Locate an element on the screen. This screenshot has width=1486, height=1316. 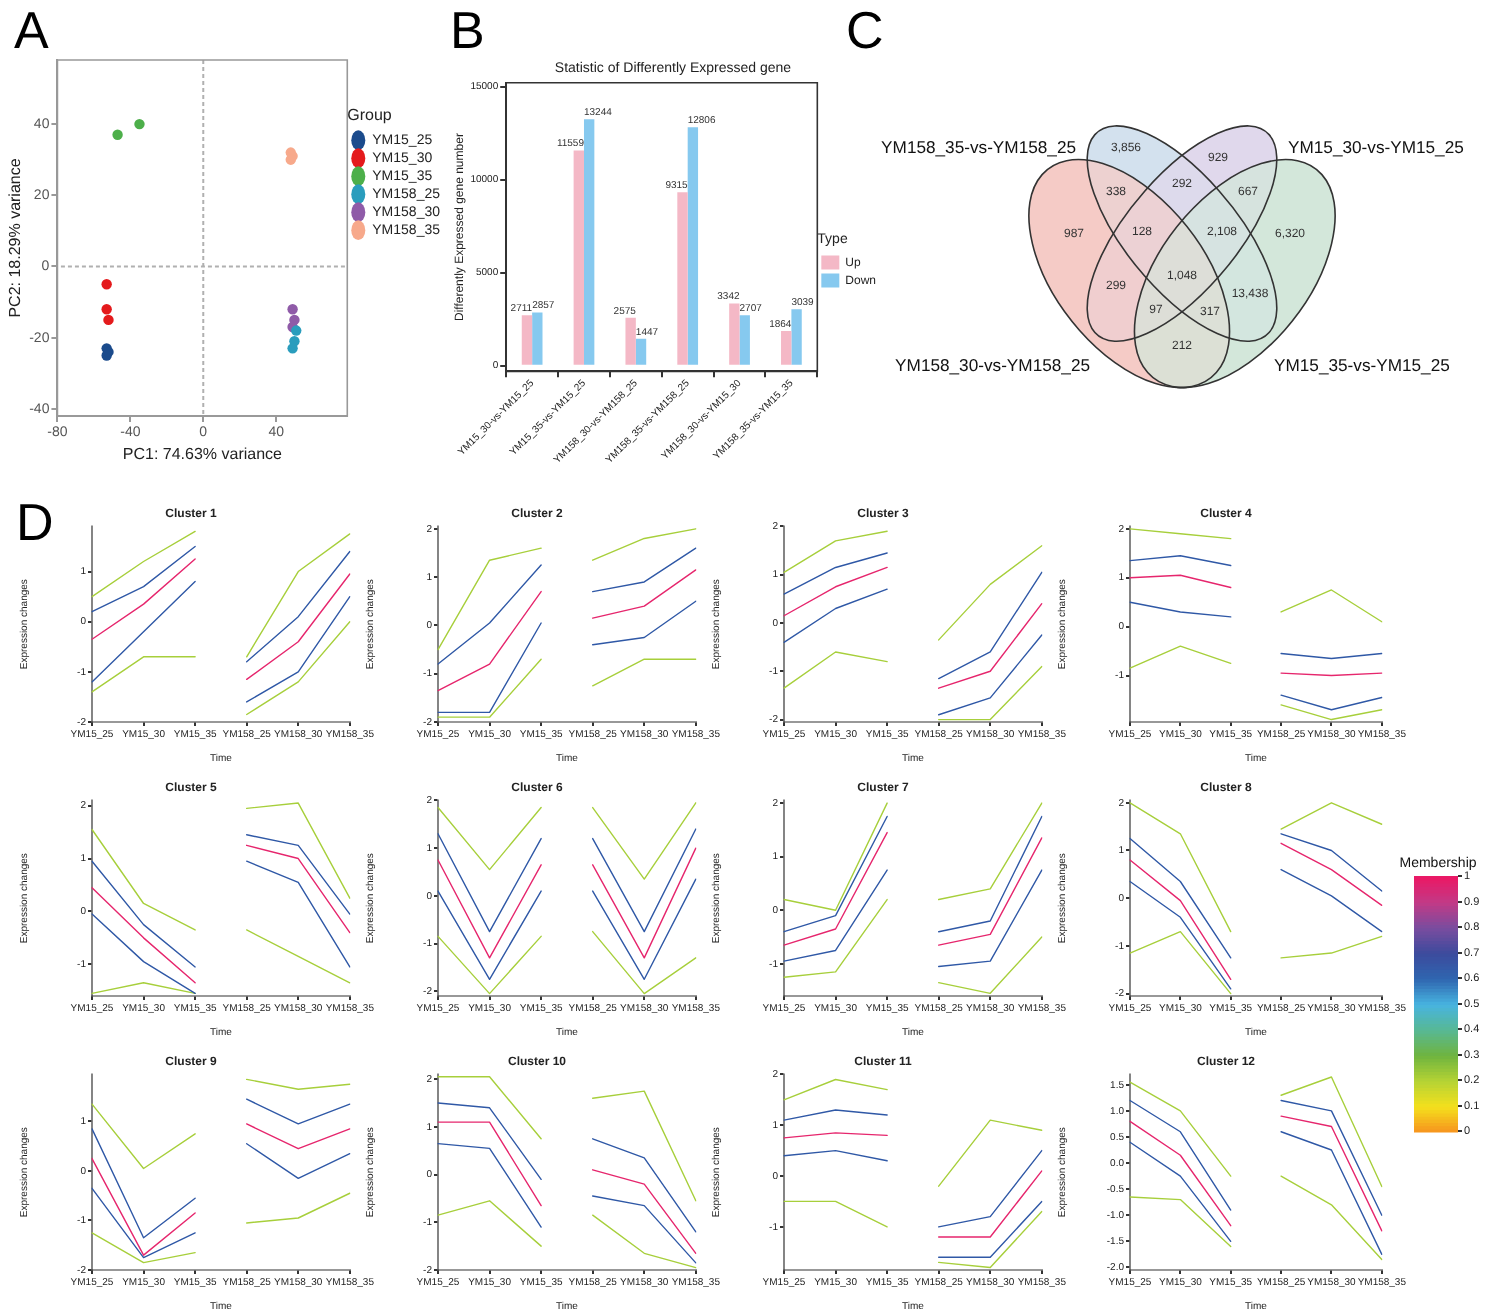
text: C is located at coordinates (865, 30).